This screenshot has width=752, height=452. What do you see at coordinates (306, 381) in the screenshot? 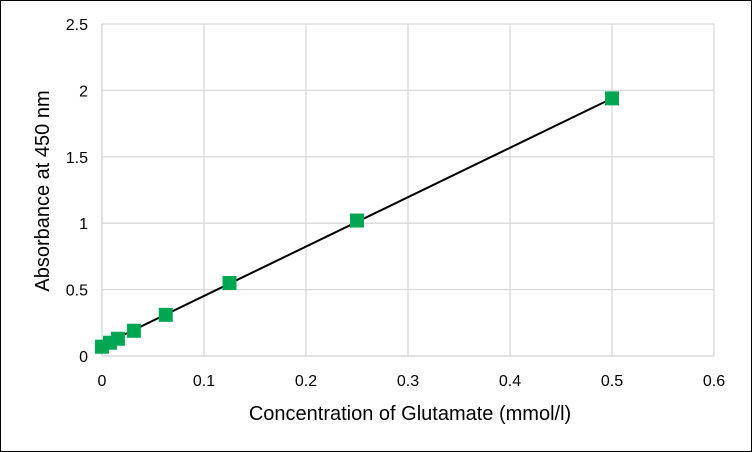
I see `x-tick-label: 0.2` at bounding box center [306, 381].